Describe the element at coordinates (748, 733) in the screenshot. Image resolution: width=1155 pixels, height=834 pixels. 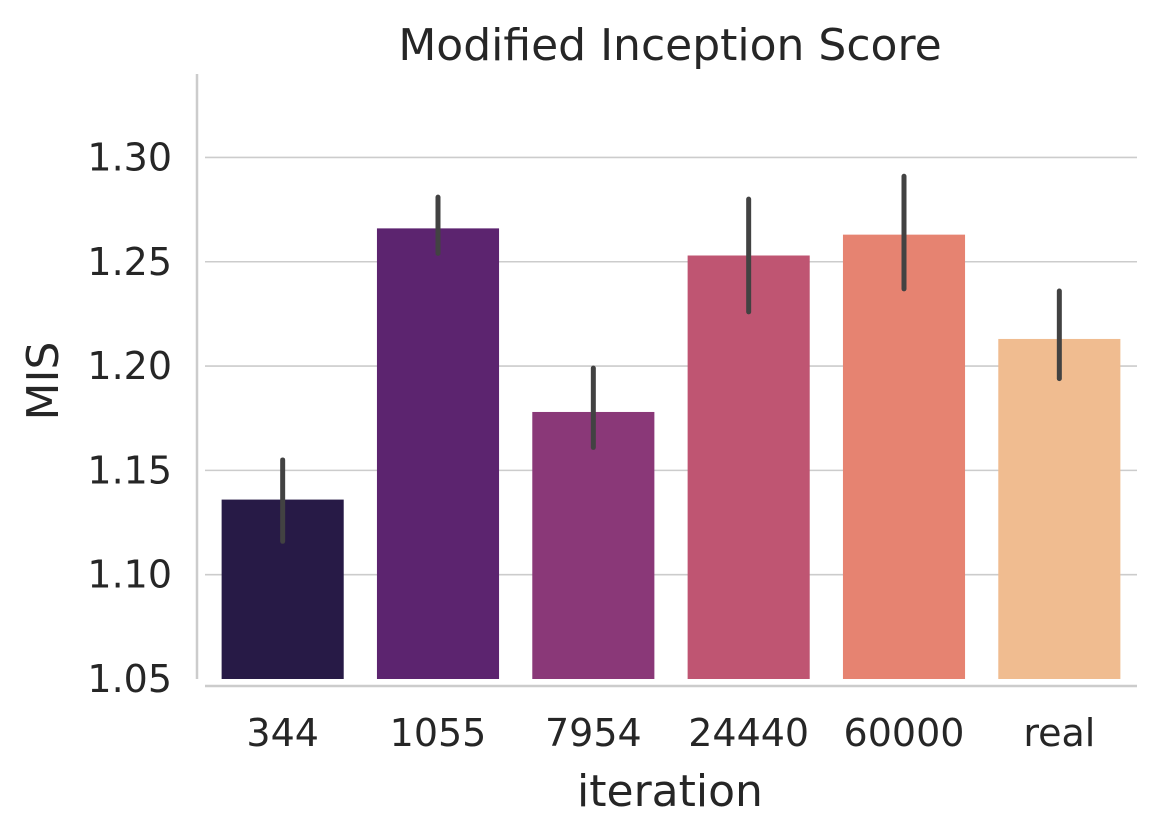
I see `x-tick-label: 24440` at that location.